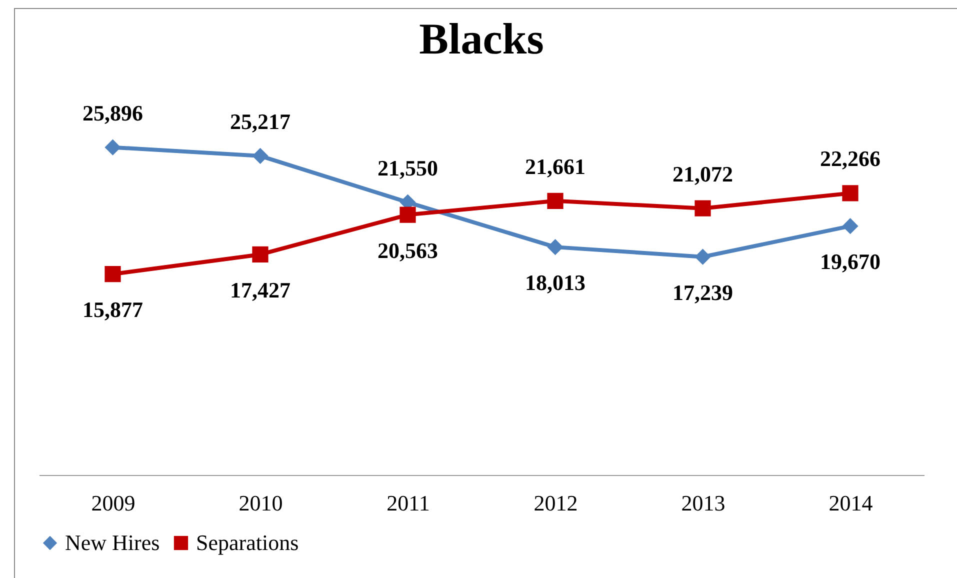 Image resolution: width=957 pixels, height=578 pixels. What do you see at coordinates (112, 113) in the screenshot?
I see `data-label: 25,896` at bounding box center [112, 113].